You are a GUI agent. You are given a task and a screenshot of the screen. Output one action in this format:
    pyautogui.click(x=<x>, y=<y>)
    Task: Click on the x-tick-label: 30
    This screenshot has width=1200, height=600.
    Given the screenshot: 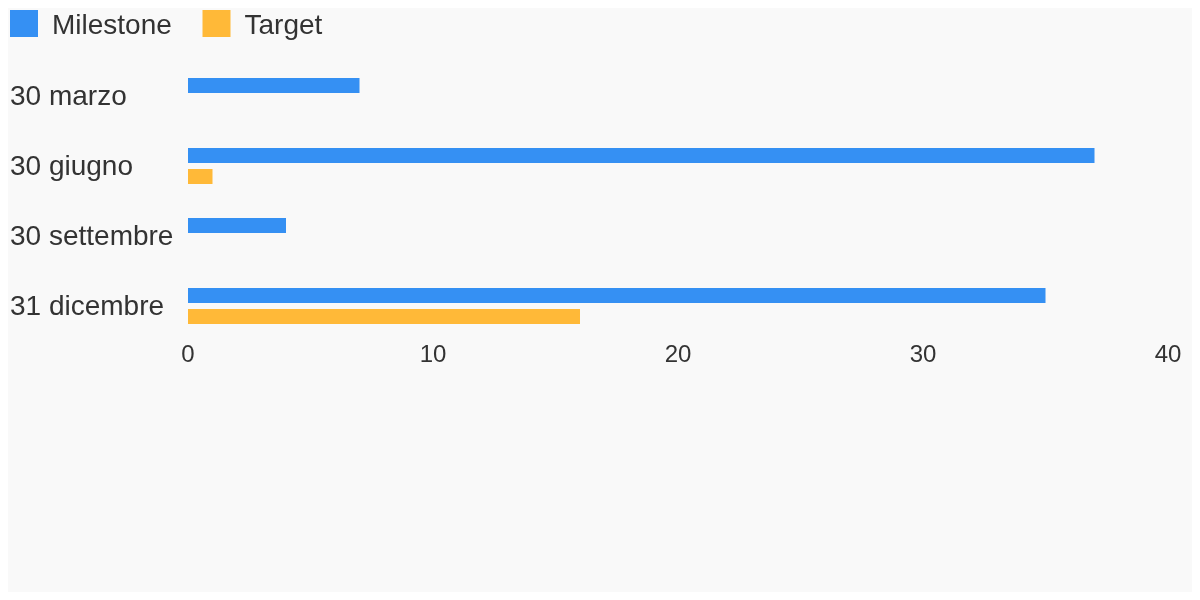 What is the action you would take?
    pyautogui.click(x=923, y=353)
    